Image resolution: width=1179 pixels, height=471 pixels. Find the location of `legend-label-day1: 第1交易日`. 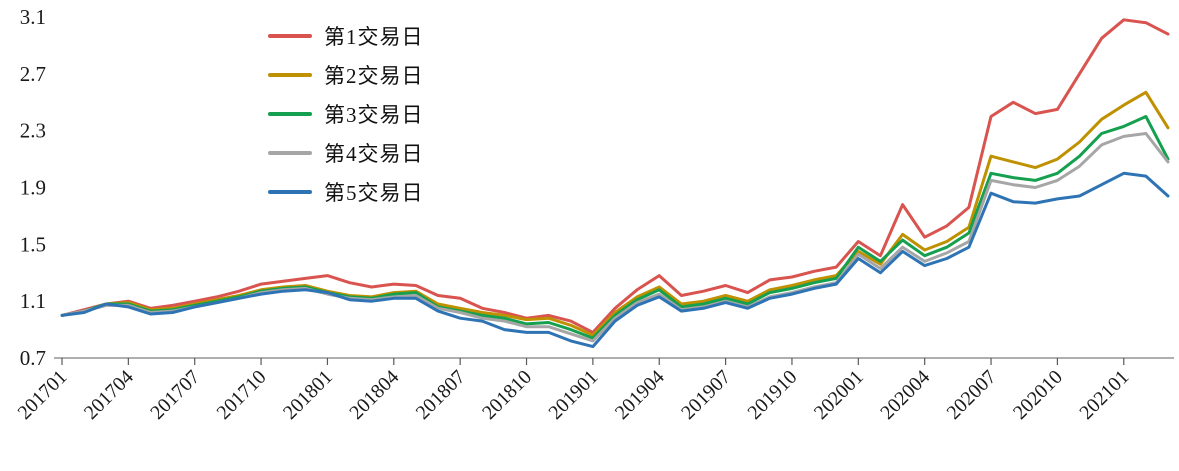

legend-label-day1: 第1交易日 is located at coordinates (374, 37).